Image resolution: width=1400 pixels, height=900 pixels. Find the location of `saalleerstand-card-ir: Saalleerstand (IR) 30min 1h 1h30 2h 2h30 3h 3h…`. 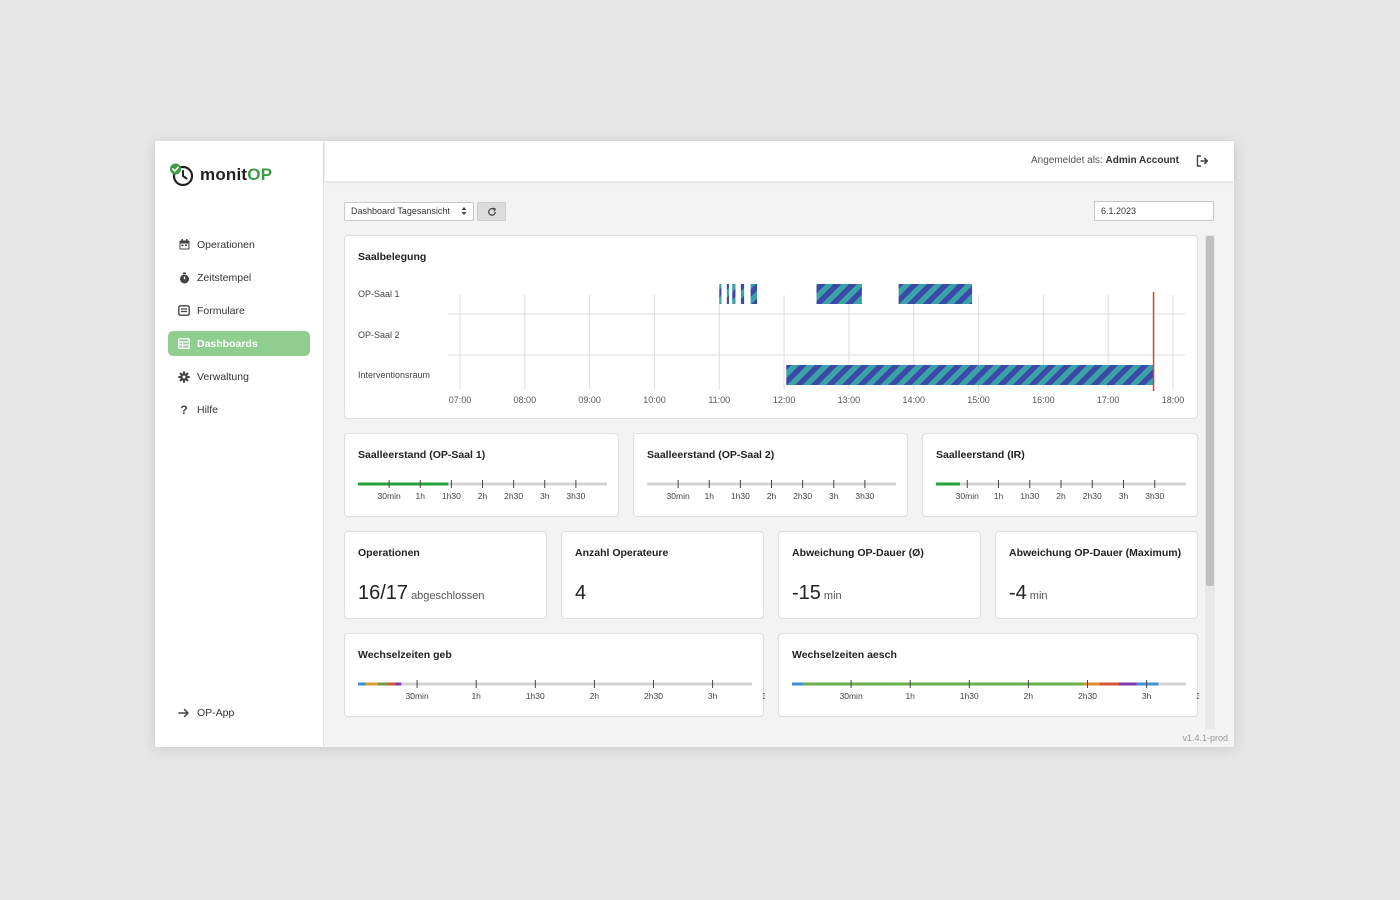

saalleerstand-card-ir: Saalleerstand (IR) 30min 1h 1h30 2h 2h30 3h 3h… is located at coordinates (1060, 475).